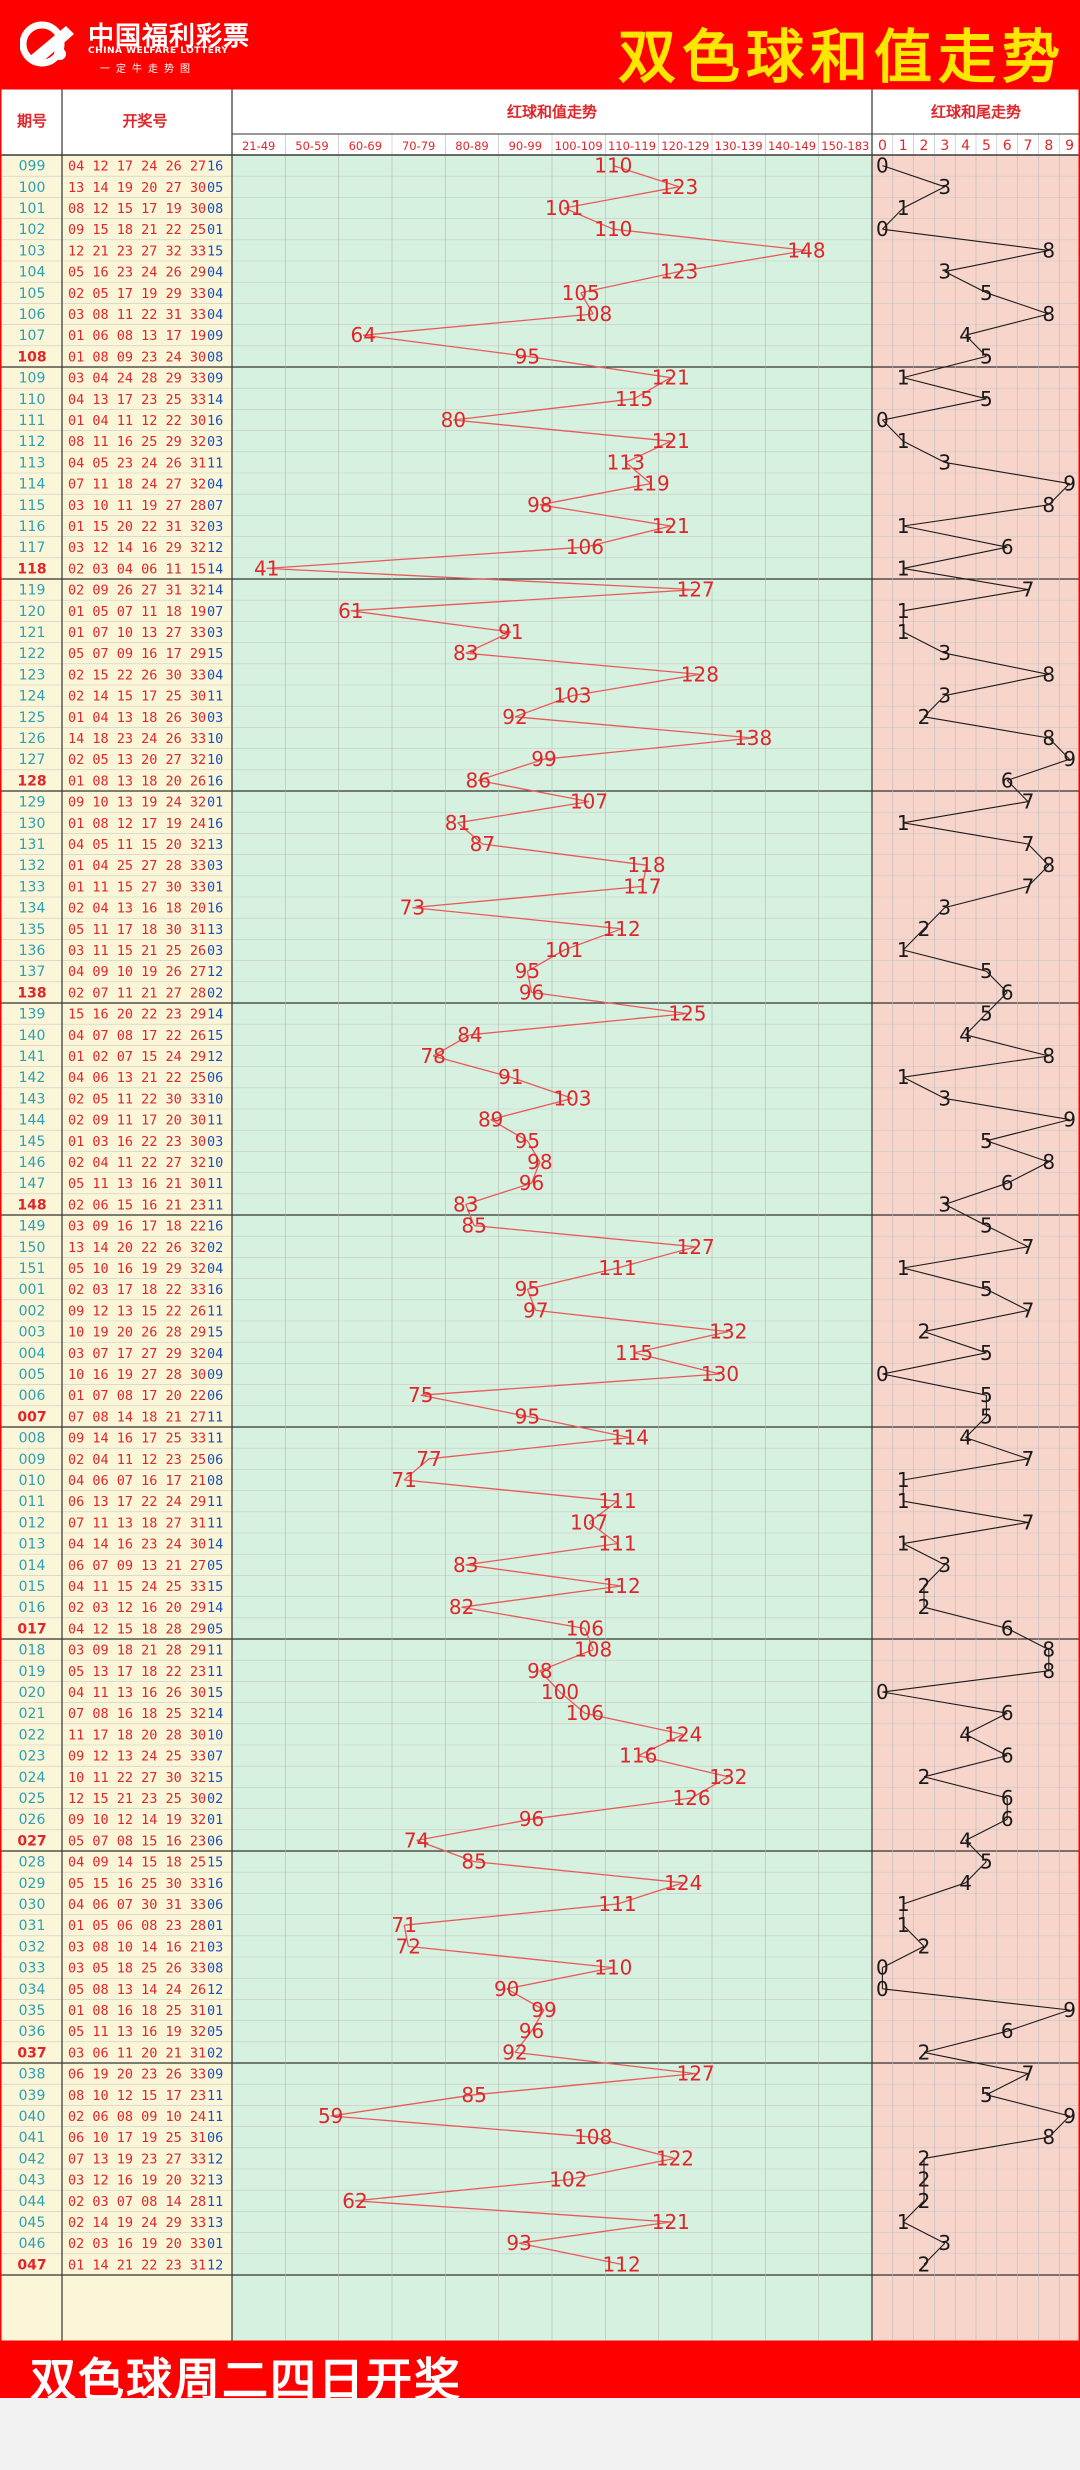 The image size is (1080, 2470). I want to click on sum-value-label: 111, so click(617, 1501).